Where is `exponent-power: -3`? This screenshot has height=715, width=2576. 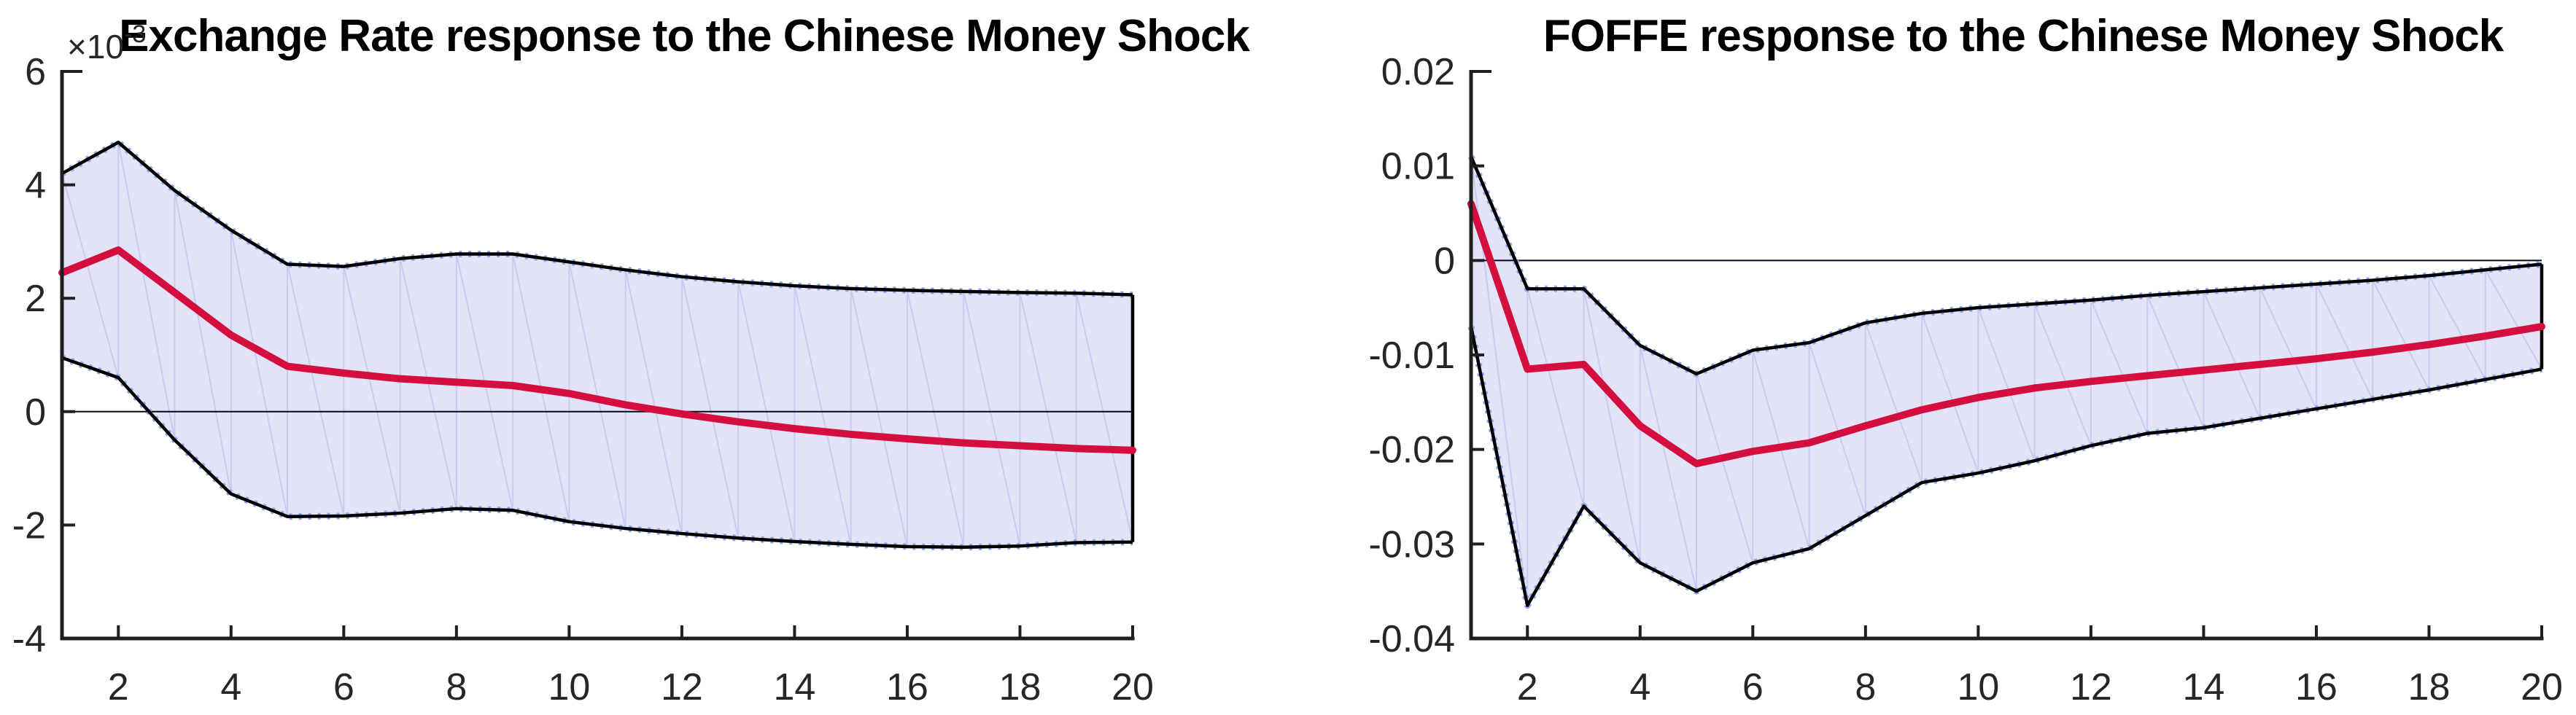
exponent-power: -3 is located at coordinates (136, 34).